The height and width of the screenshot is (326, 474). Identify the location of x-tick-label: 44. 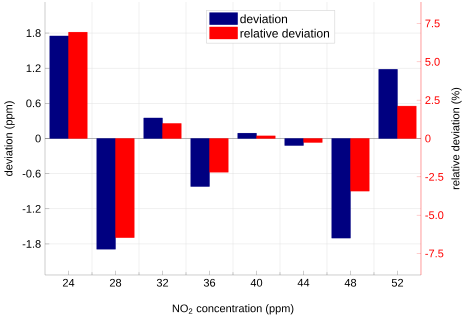
(304, 282).